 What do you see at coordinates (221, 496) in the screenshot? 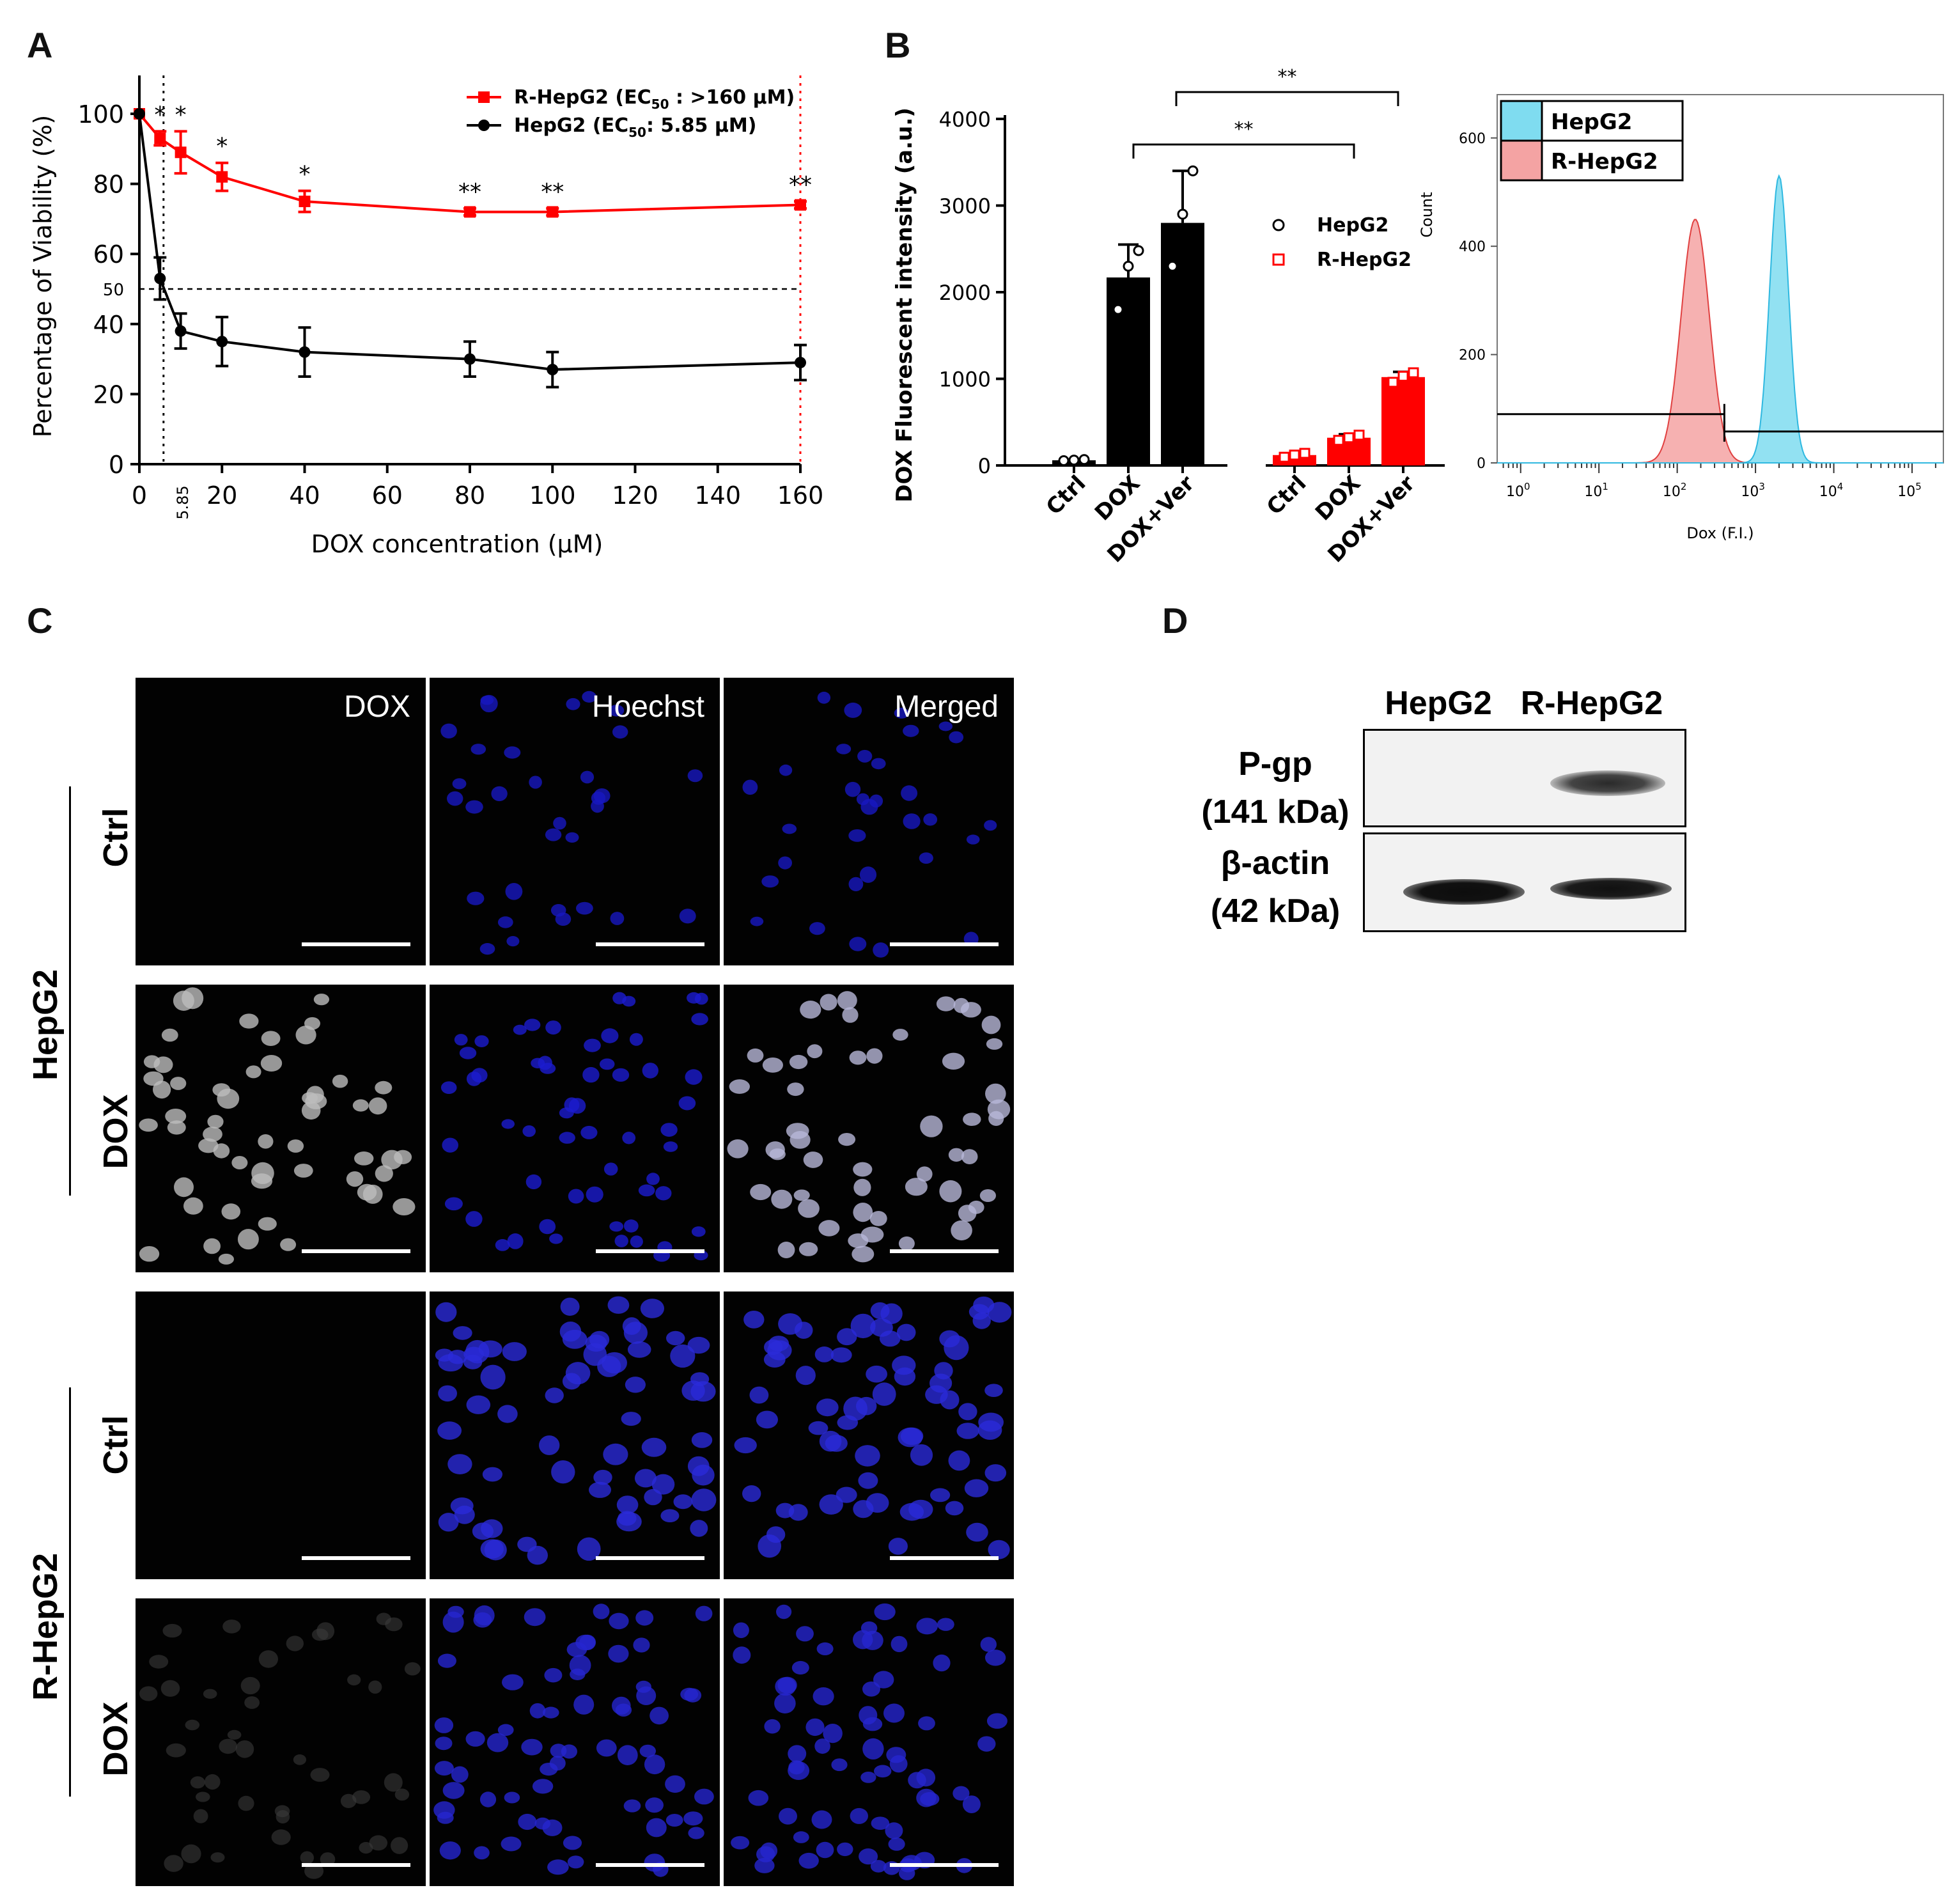
I see `x-tick-label: 20` at bounding box center [221, 496].